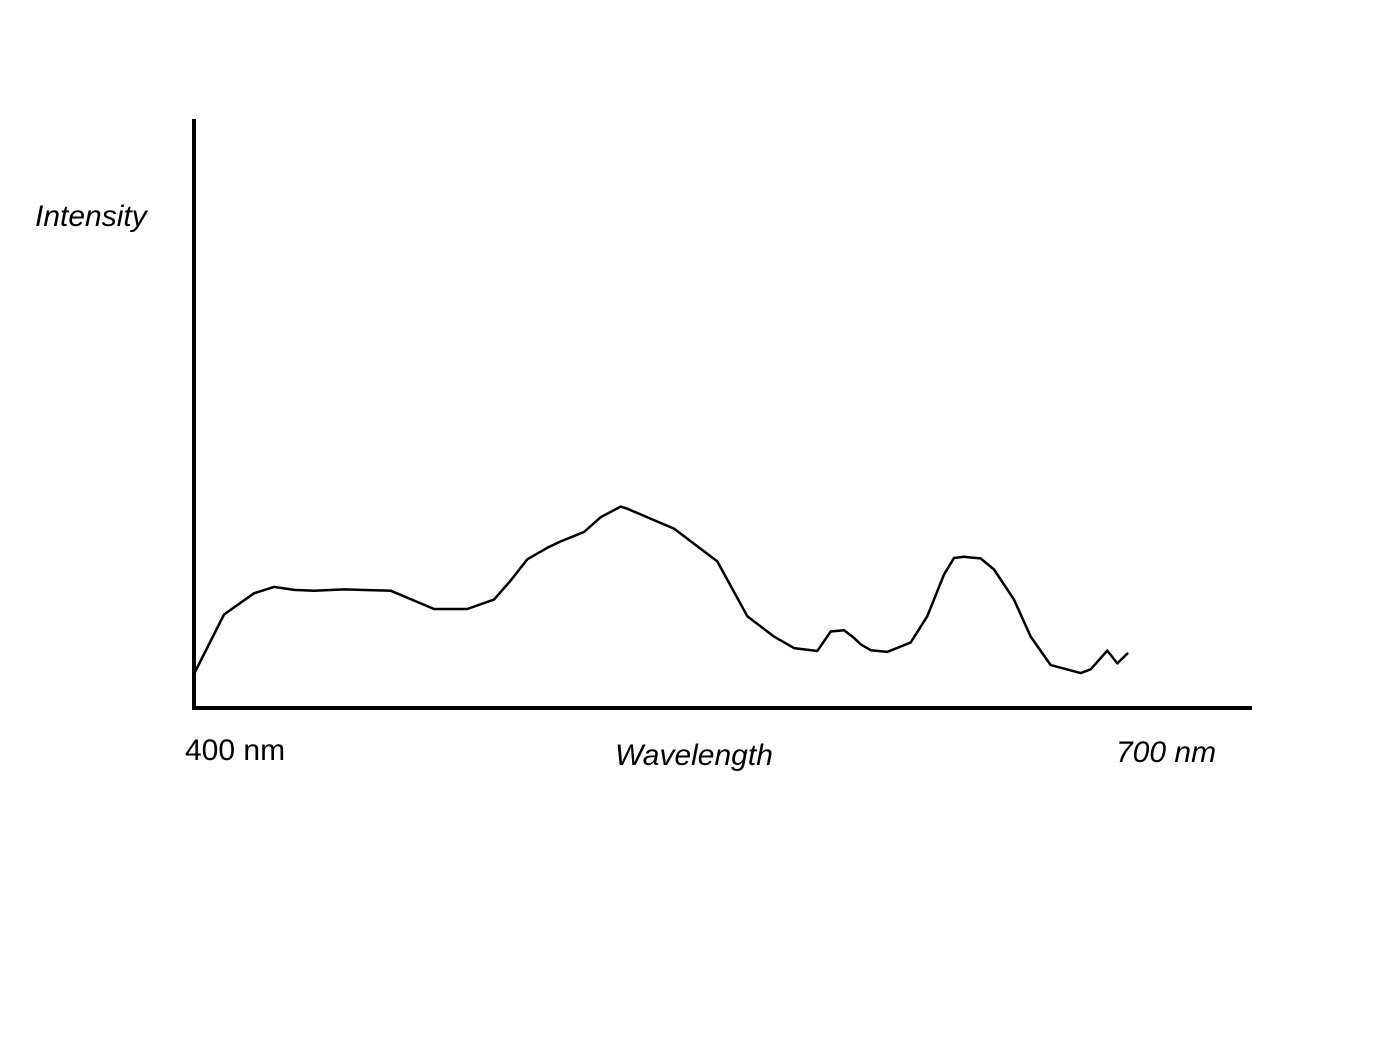  I want to click on x-axis-label: Wavelength, so click(694, 755).